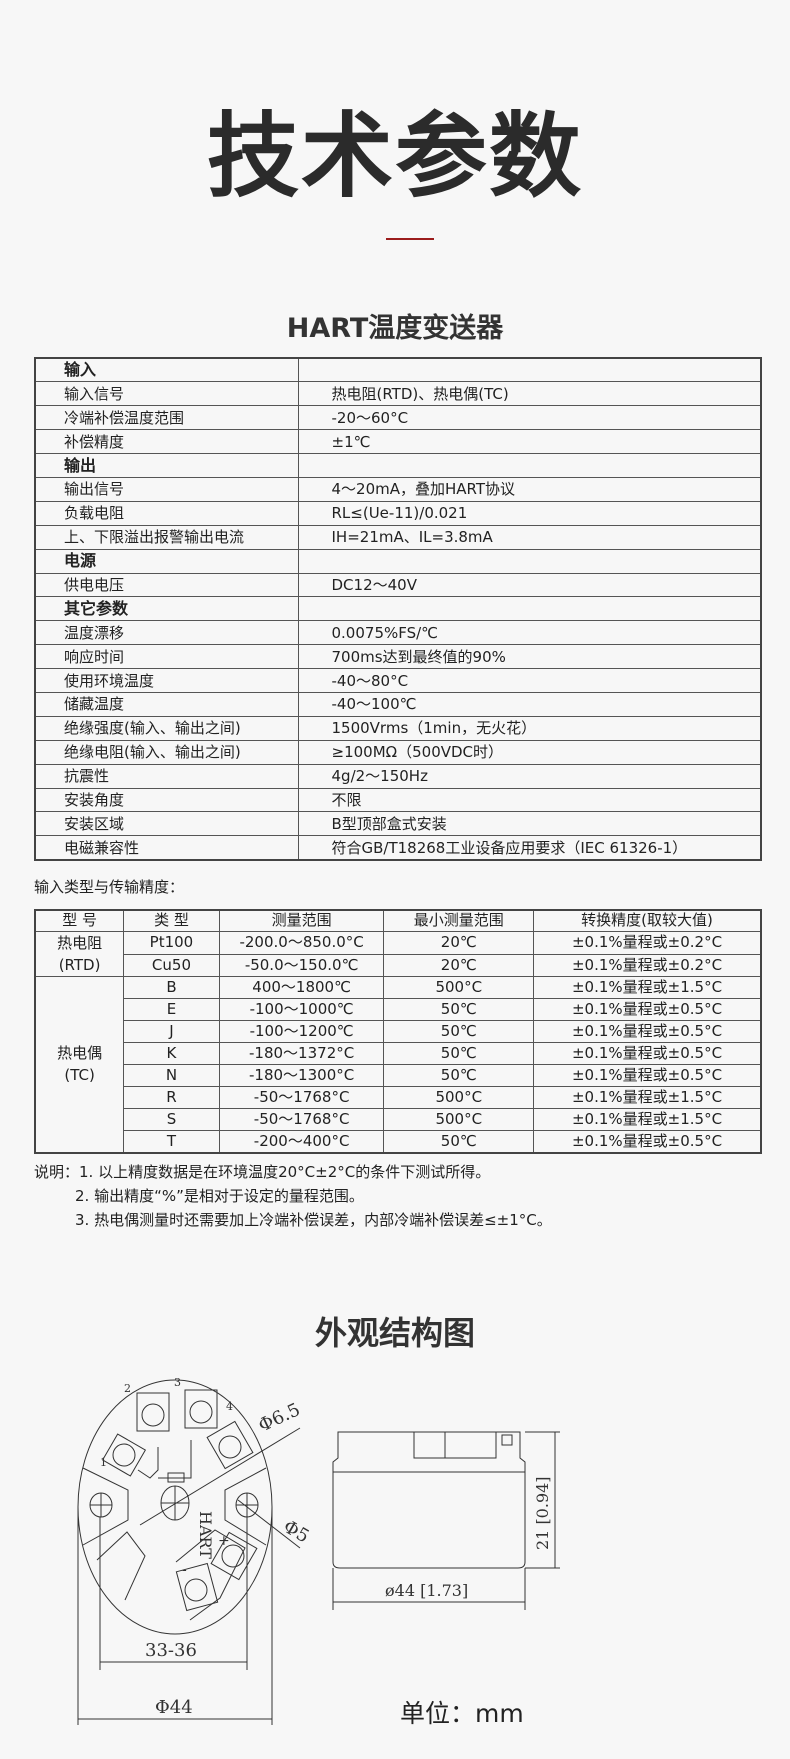  What do you see at coordinates (79, 1065) in the screenshot?
I see `model-cell: 热电偶 (TC)` at bounding box center [79, 1065].